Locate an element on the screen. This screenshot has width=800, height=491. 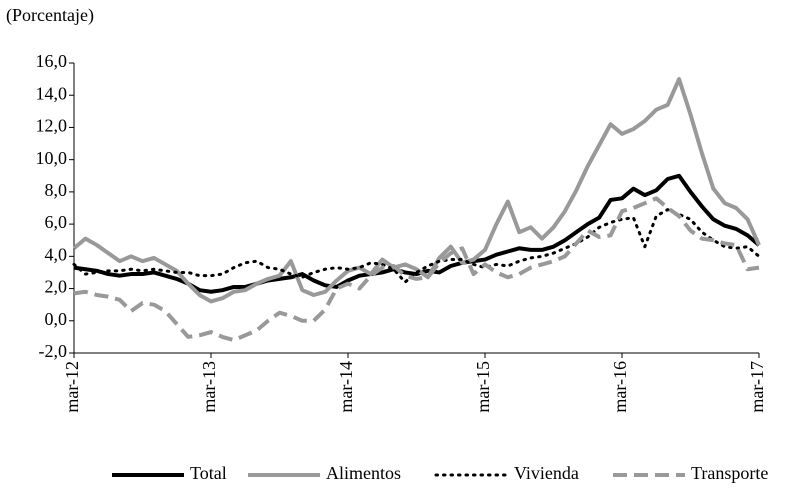
y-tick-label: 14,0 is located at coordinates (52, 93).